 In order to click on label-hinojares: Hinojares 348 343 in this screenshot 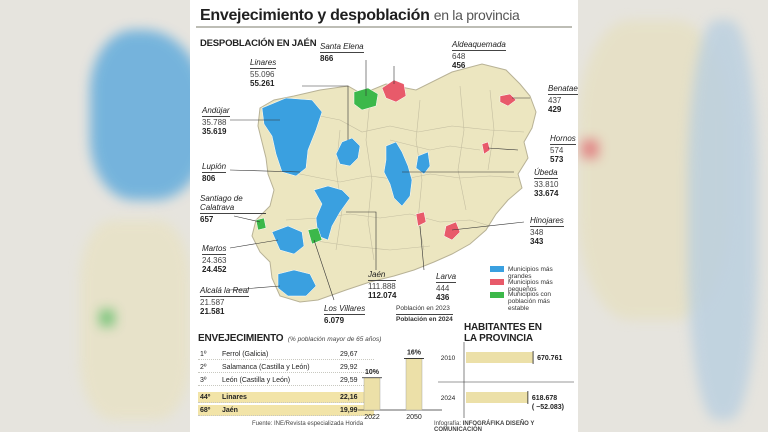, I will do `click(547, 231)`.